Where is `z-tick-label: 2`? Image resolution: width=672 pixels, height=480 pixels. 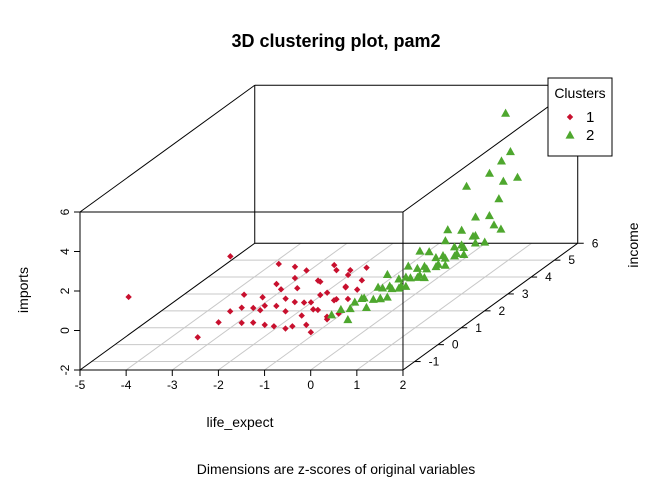
z-tick-label: 2 is located at coordinates (65, 290).